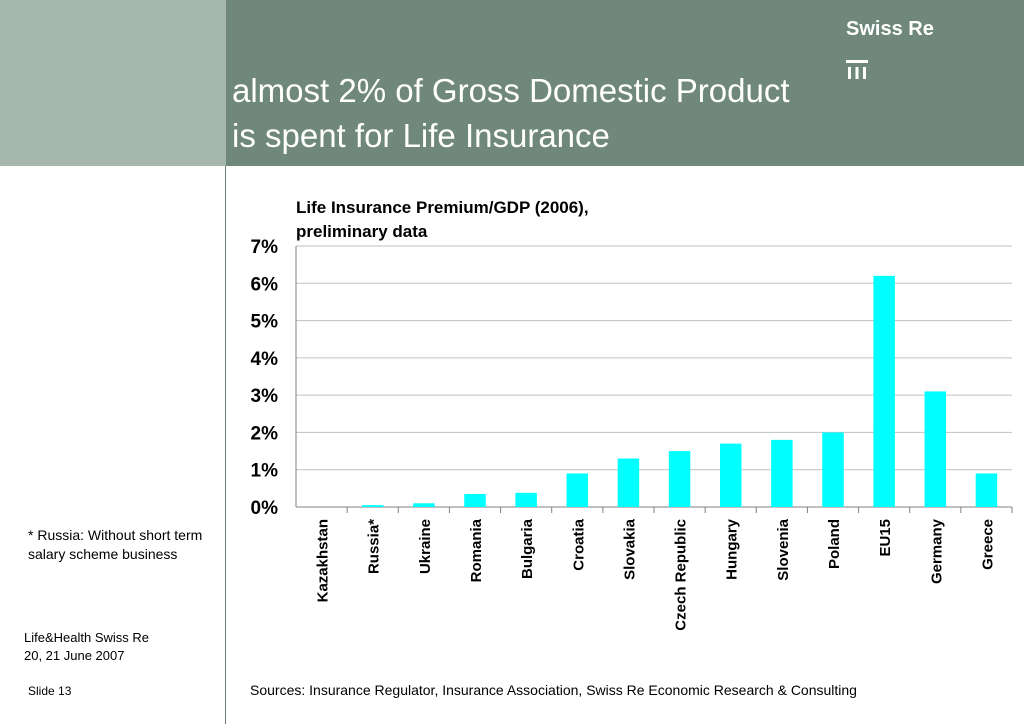 The height and width of the screenshot is (724, 1024). What do you see at coordinates (265, 433) in the screenshot?
I see `y-tick-label: 2%` at bounding box center [265, 433].